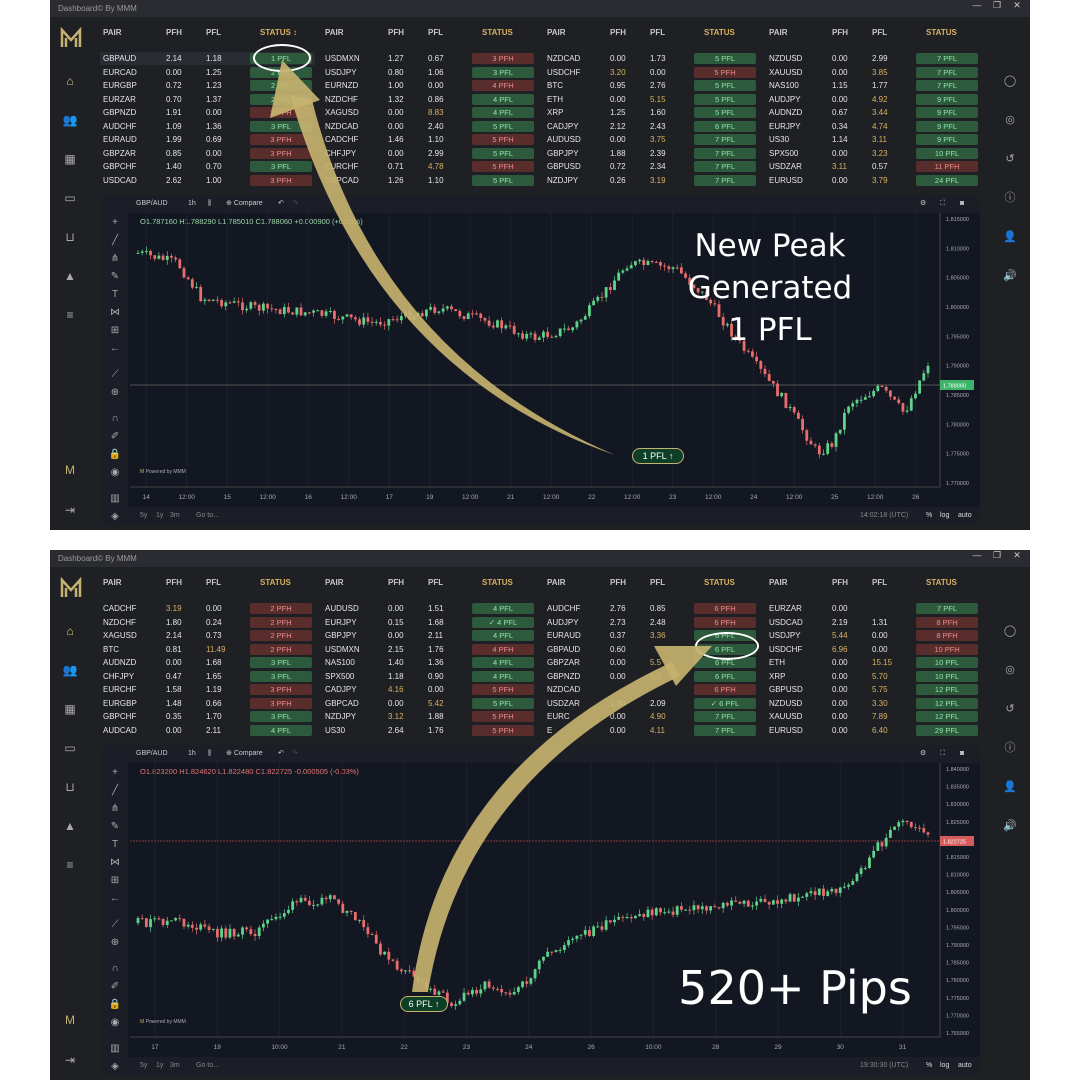 Image resolution: width=1080 pixels, height=1080 pixels. What do you see at coordinates (1010, 787) in the screenshot?
I see `user-settings-icon: 👤` at bounding box center [1010, 787].